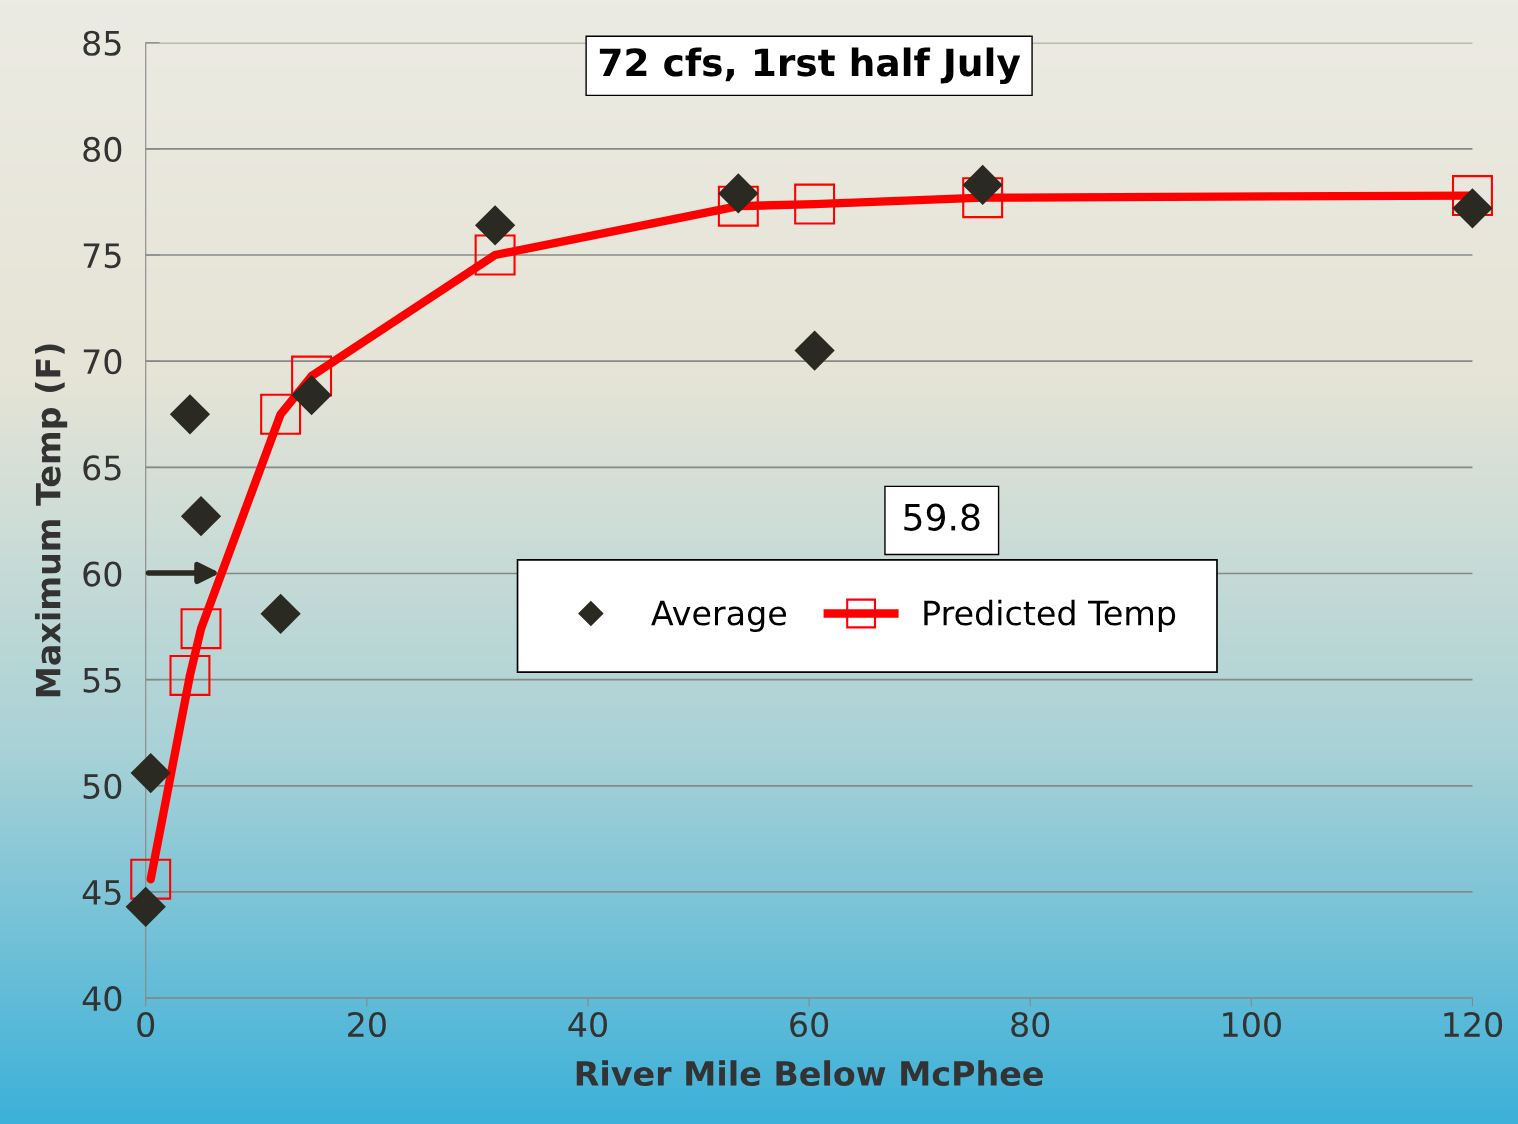  I want to click on y-tick-label: 55, so click(102, 680).